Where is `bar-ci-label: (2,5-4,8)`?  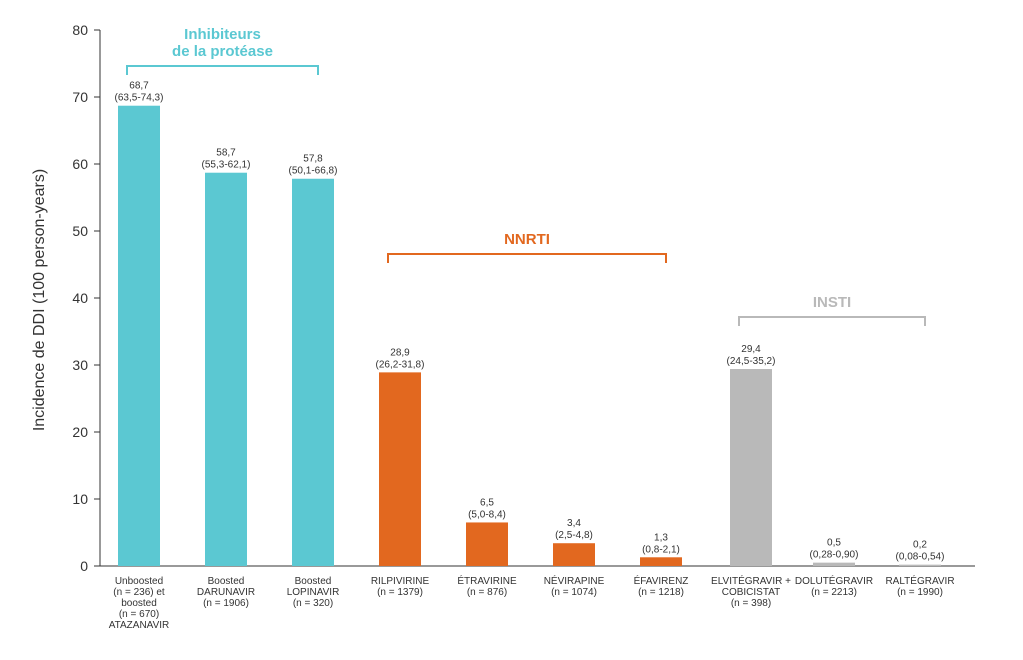
bar-ci-label: (2,5-4,8) is located at coordinates (574, 535).